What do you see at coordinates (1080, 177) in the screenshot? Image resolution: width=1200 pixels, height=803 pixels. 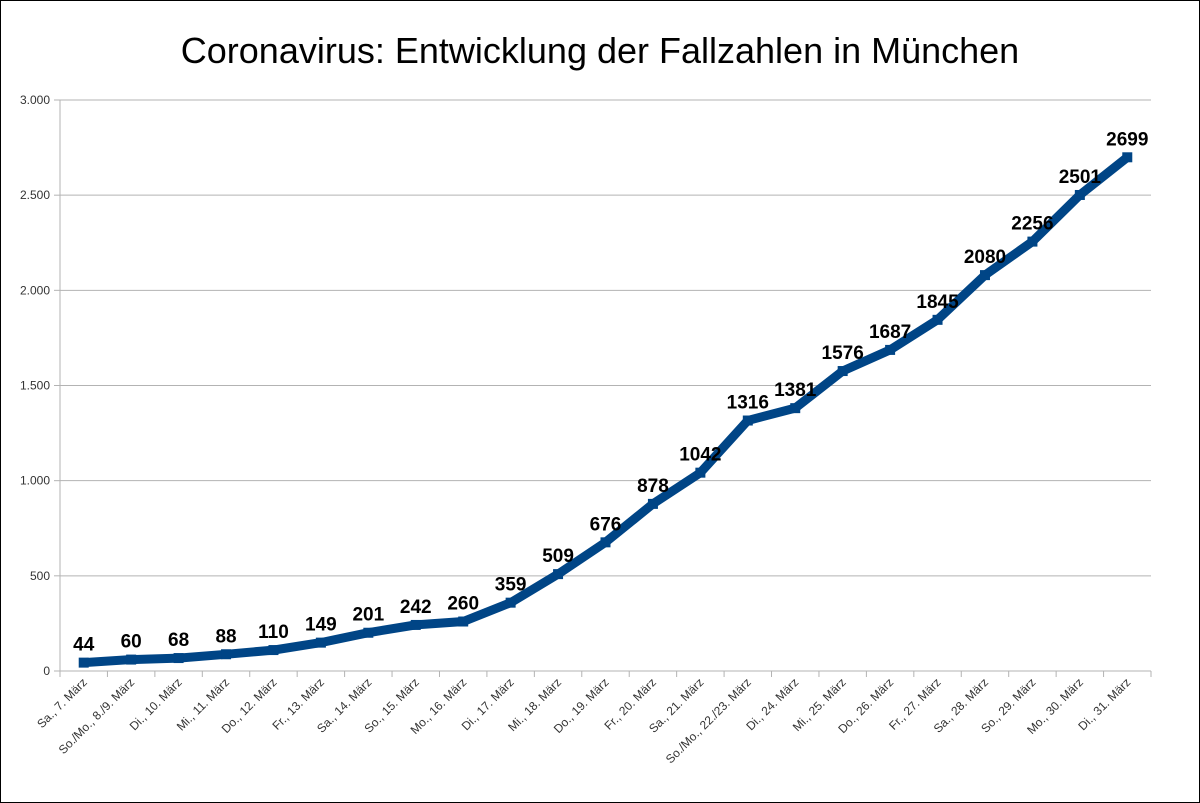 I see `data-label: 2501` at bounding box center [1080, 177].